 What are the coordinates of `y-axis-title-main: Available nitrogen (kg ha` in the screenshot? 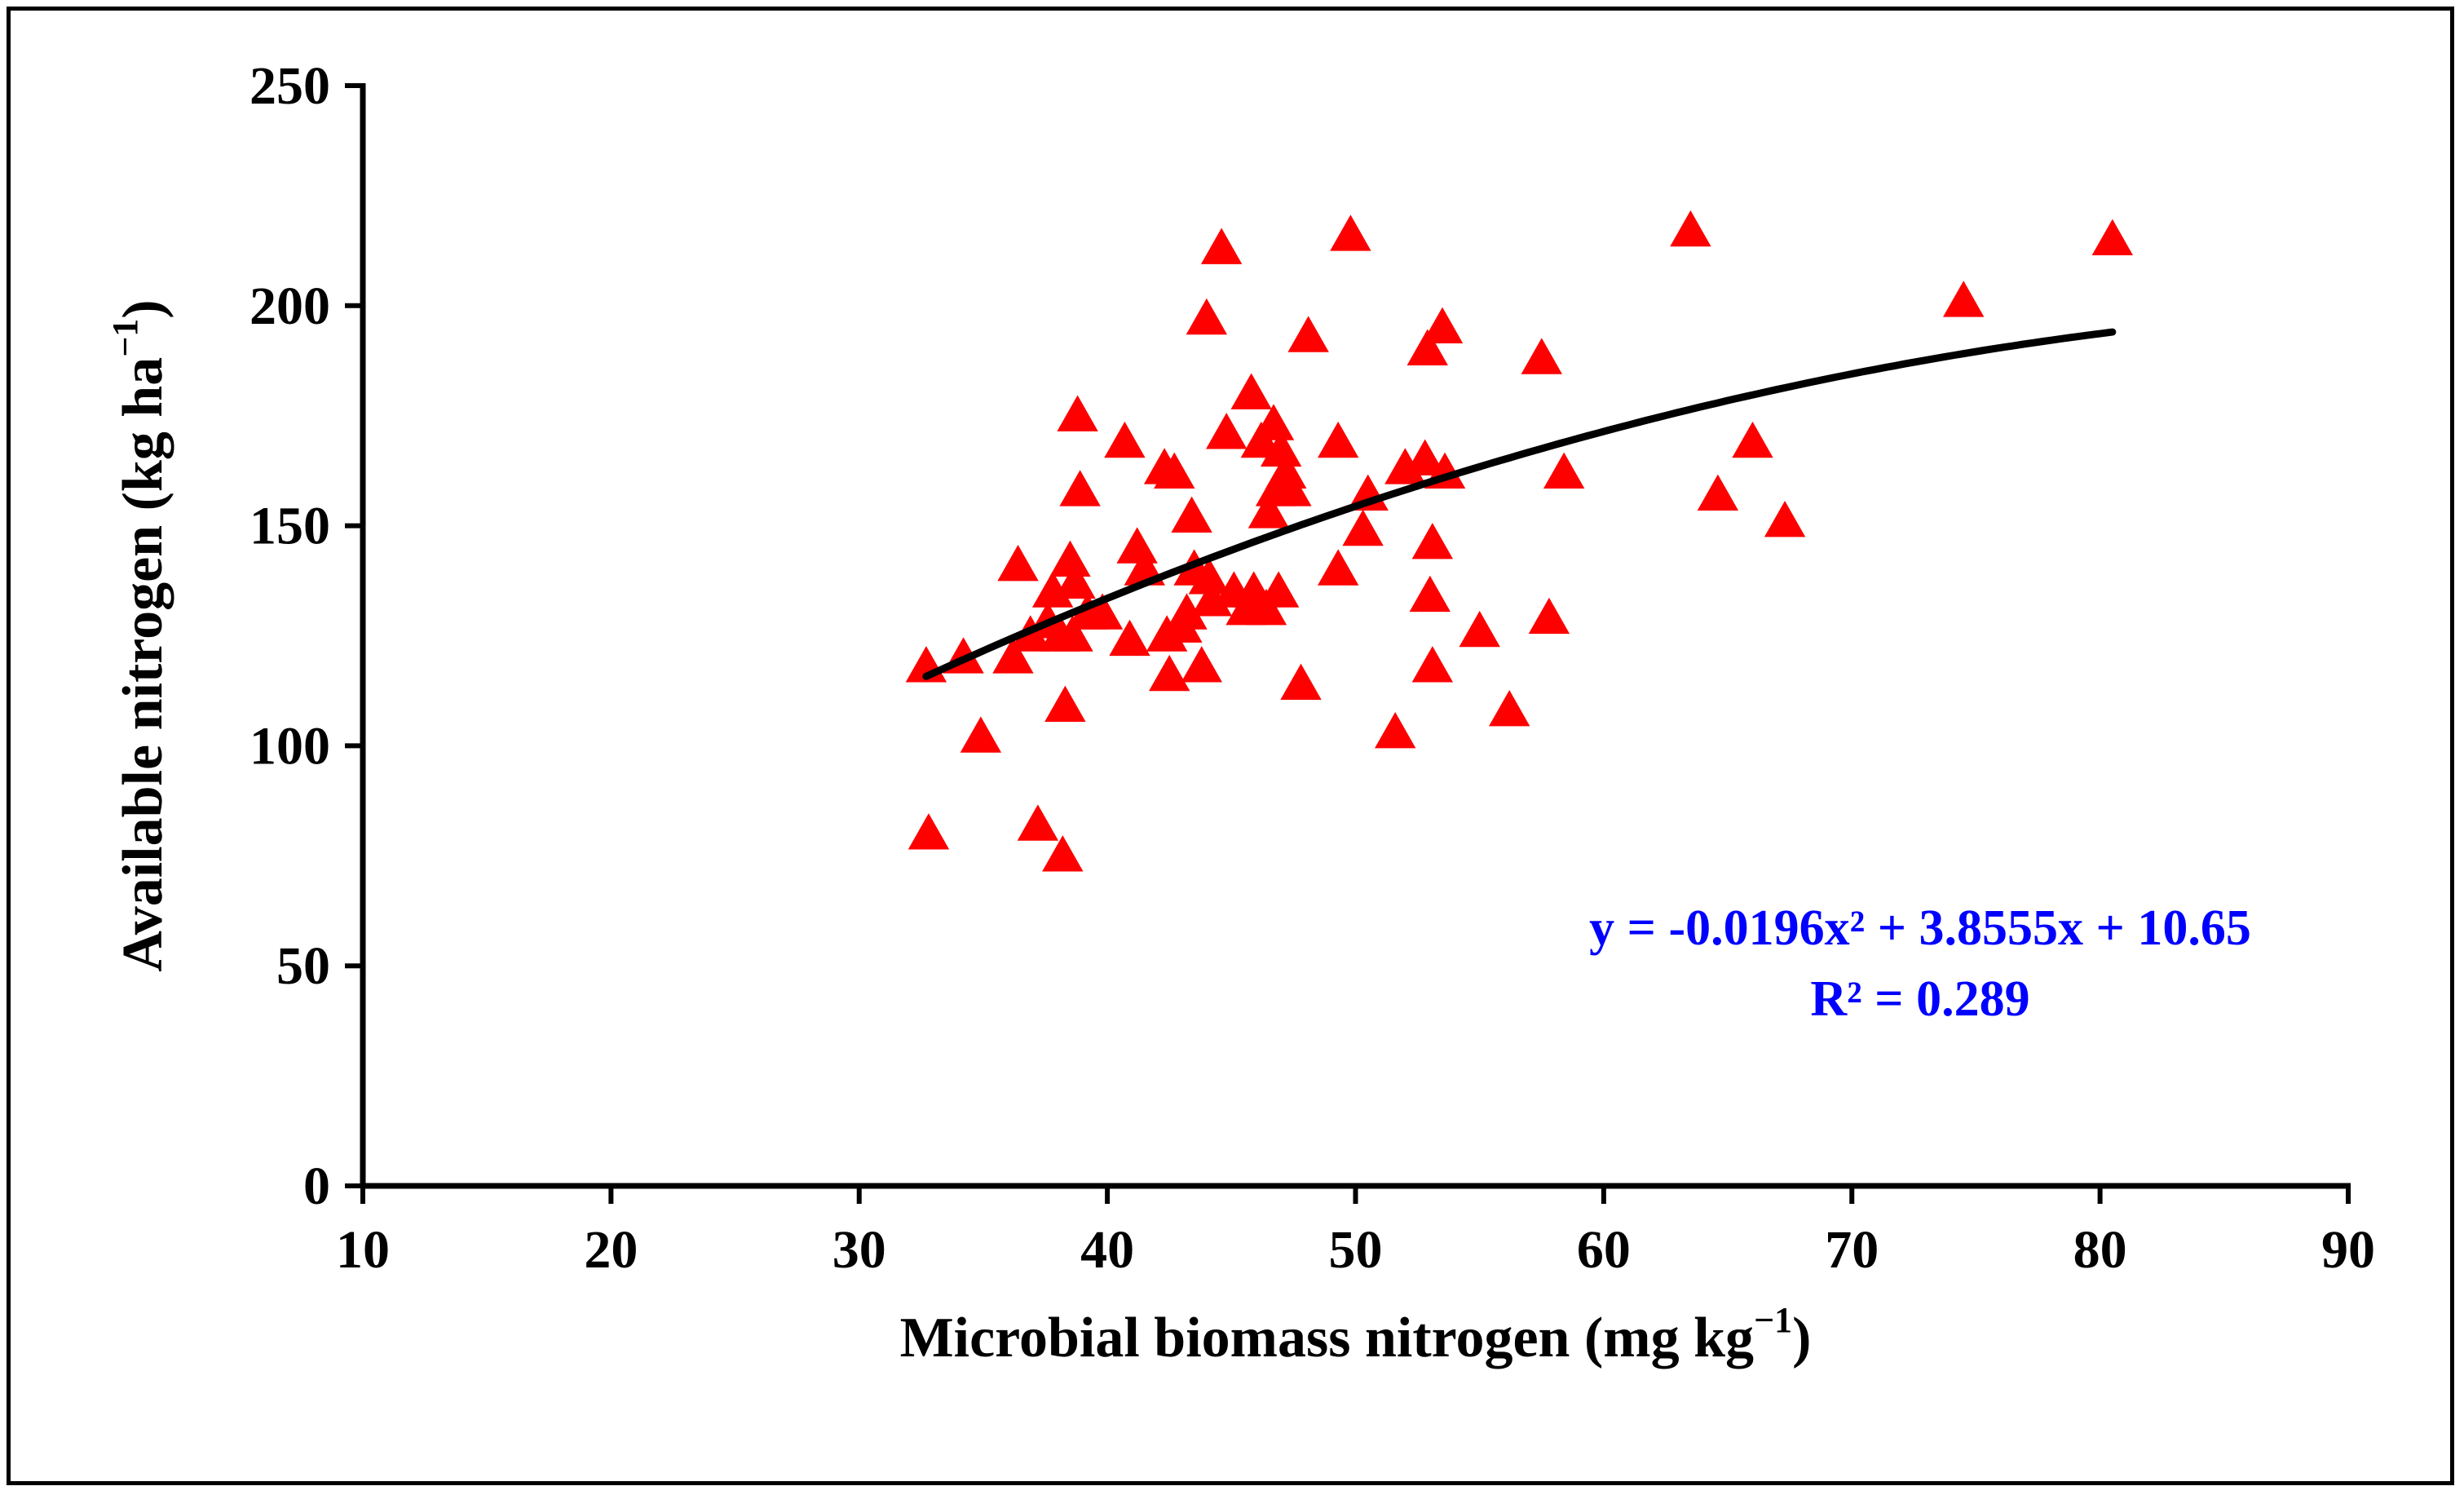 It's located at (143, 664).